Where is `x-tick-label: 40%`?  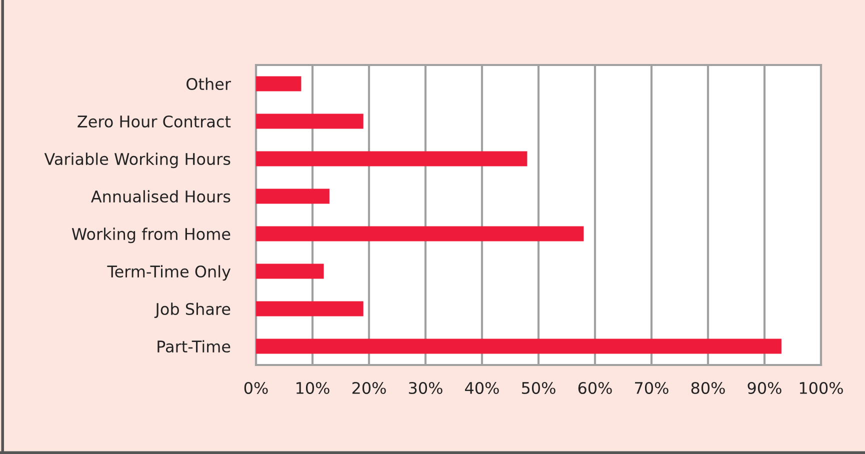
x-tick-label: 40% is located at coordinates (482, 388).